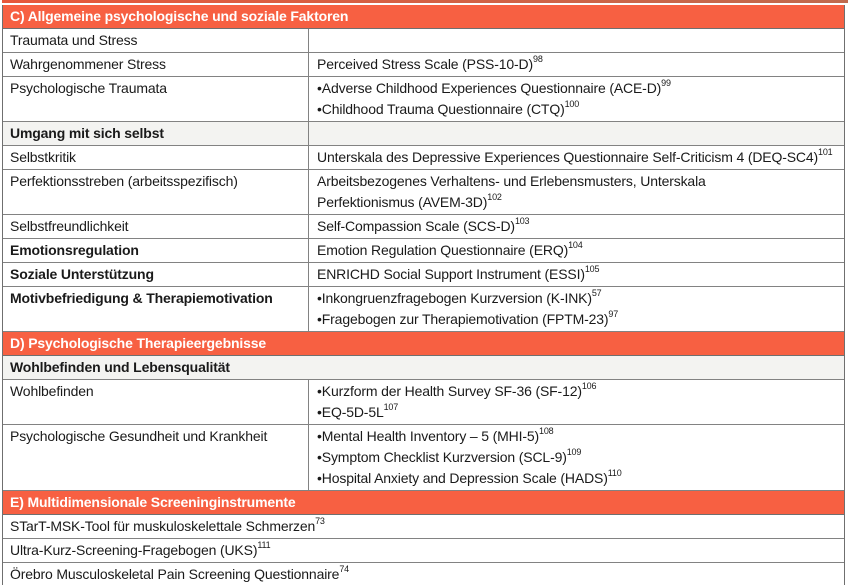  Describe the element at coordinates (443, 250) in the screenshot. I see `measure-text: Emotion Regulation Questionnaire (ERQ)` at that location.